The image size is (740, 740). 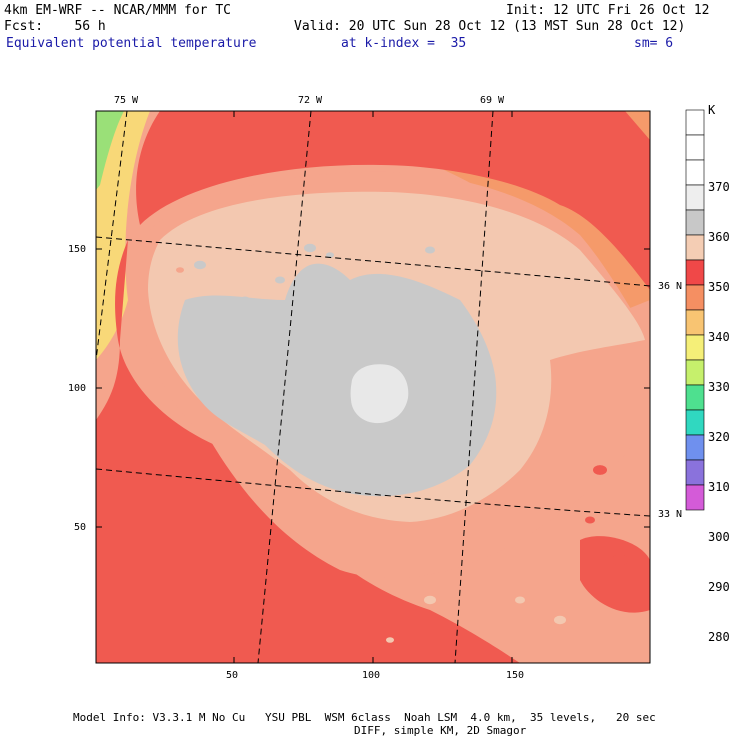 What do you see at coordinates (55, 26) in the screenshot?
I see `forecast-hour: Fcst: 56 h` at bounding box center [55, 26].